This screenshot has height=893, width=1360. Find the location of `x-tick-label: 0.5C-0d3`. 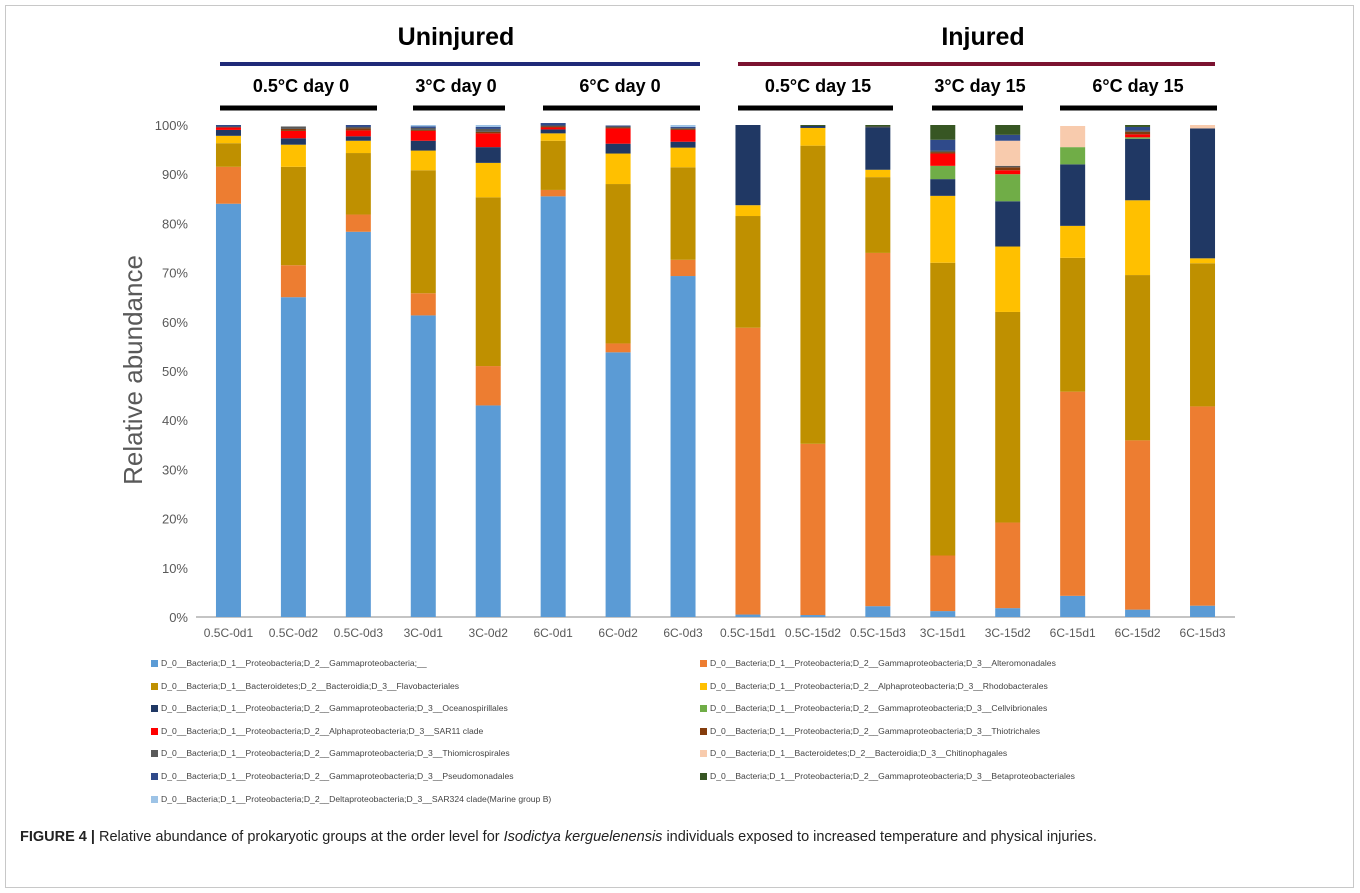

x-tick-label: 0.5C-0d3 is located at coordinates (359, 633).